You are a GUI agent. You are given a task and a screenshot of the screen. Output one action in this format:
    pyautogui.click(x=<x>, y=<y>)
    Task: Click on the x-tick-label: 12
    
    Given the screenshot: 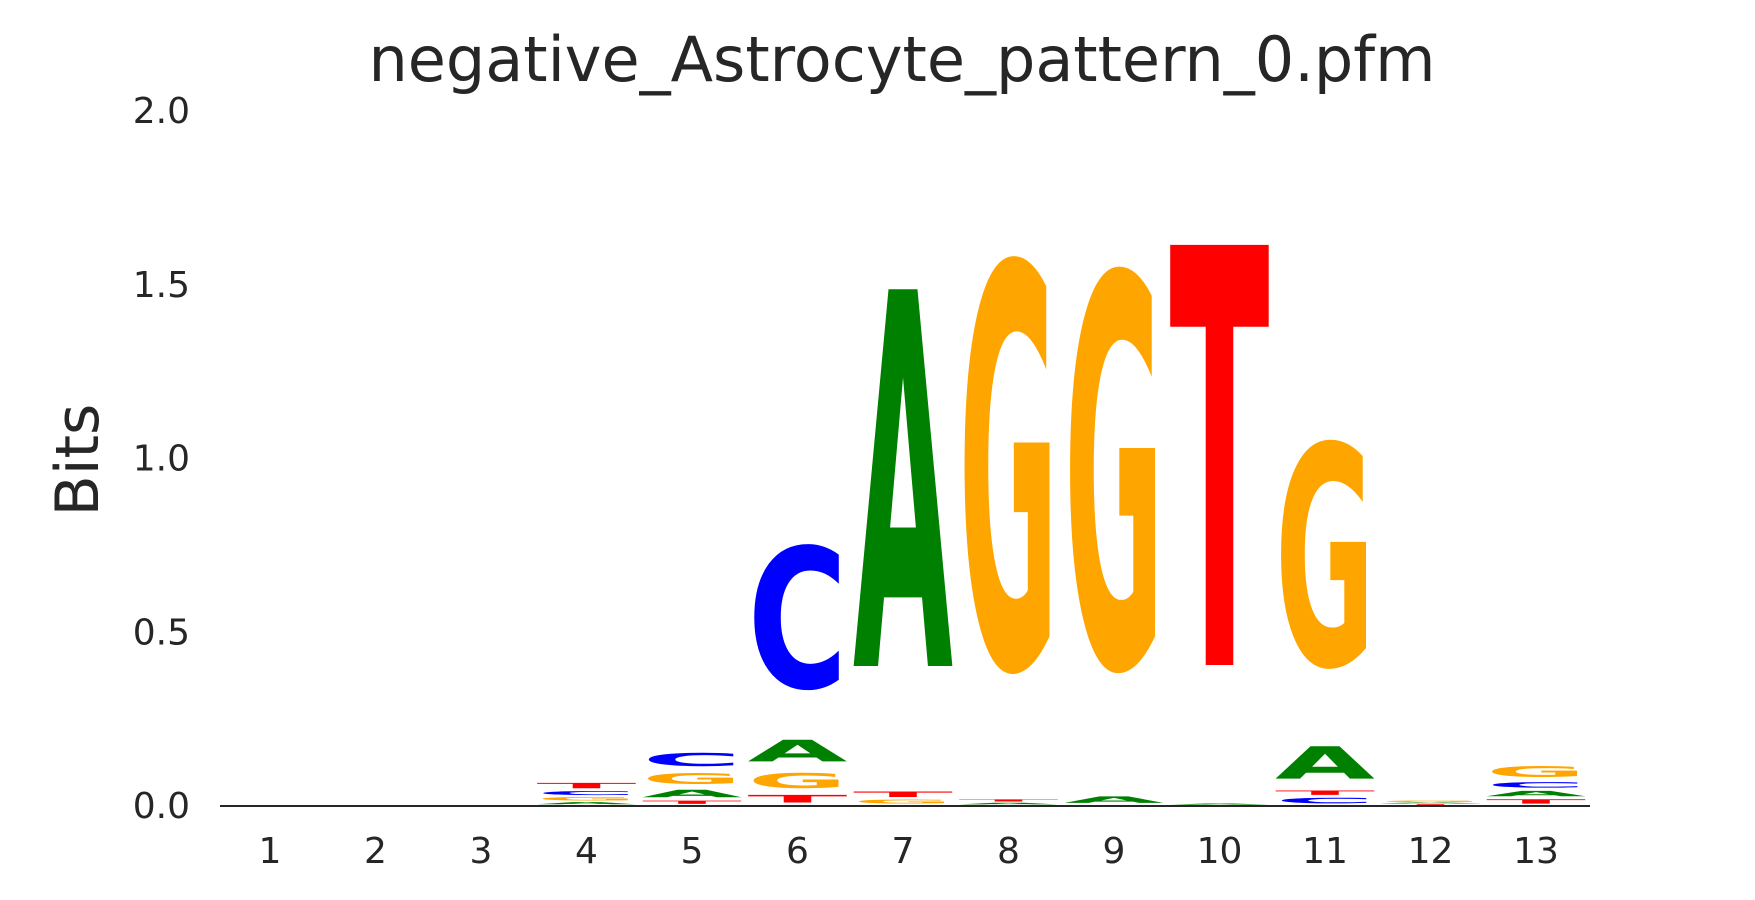 What is the action you would take?
    pyautogui.click(x=1431, y=851)
    